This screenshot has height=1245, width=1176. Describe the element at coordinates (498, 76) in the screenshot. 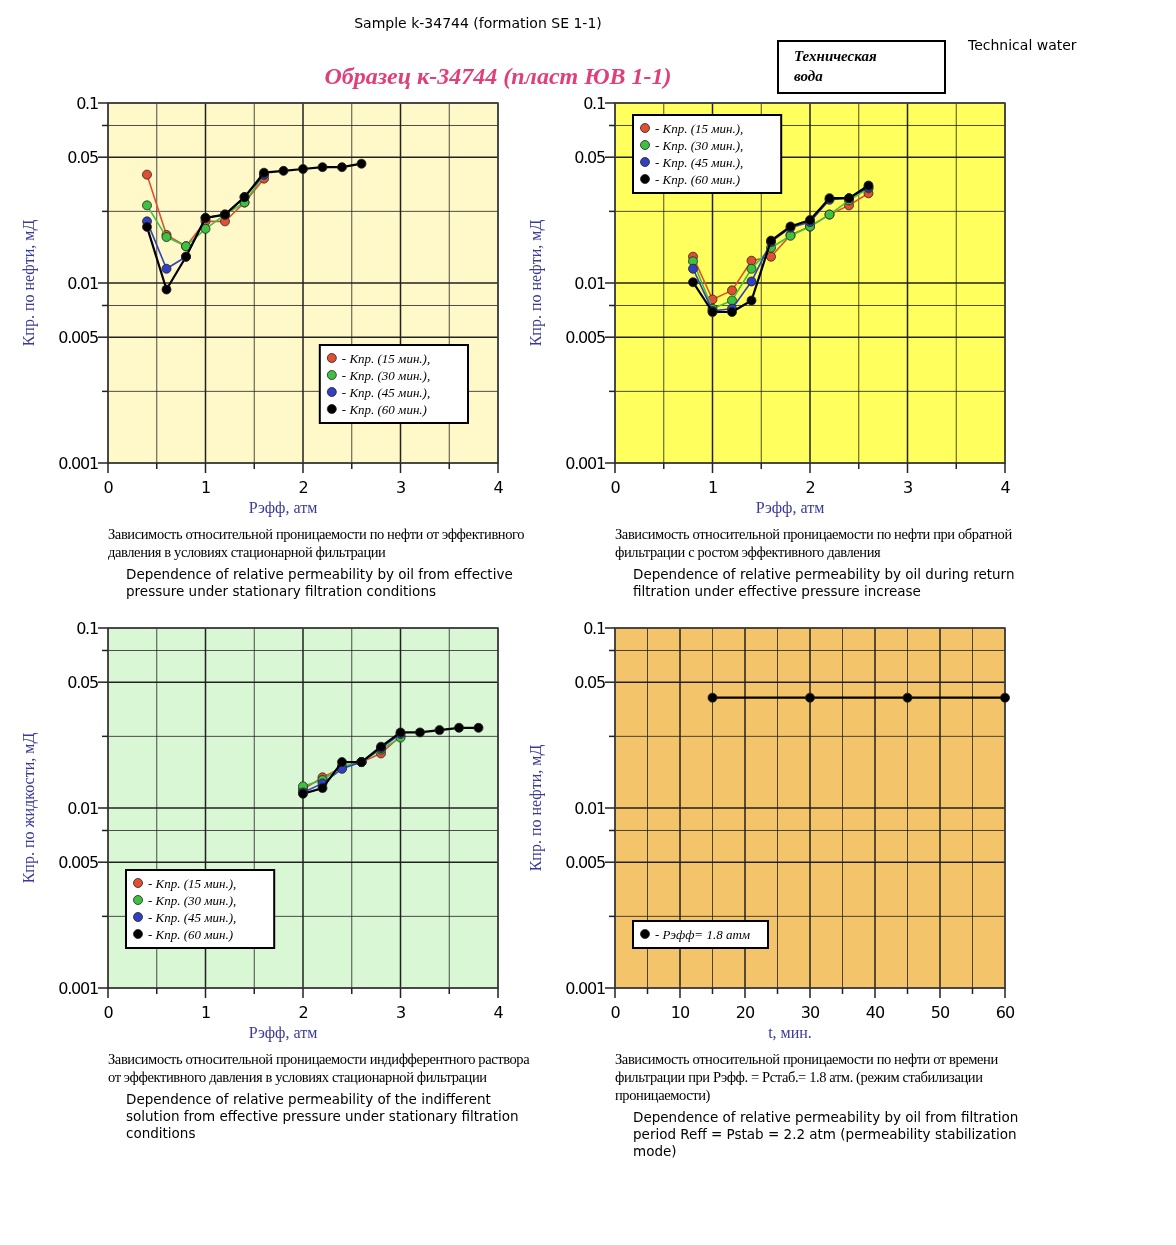

I see `chart-title: Образец к-34744 (пласт ЮВ 1-1)` at that location.